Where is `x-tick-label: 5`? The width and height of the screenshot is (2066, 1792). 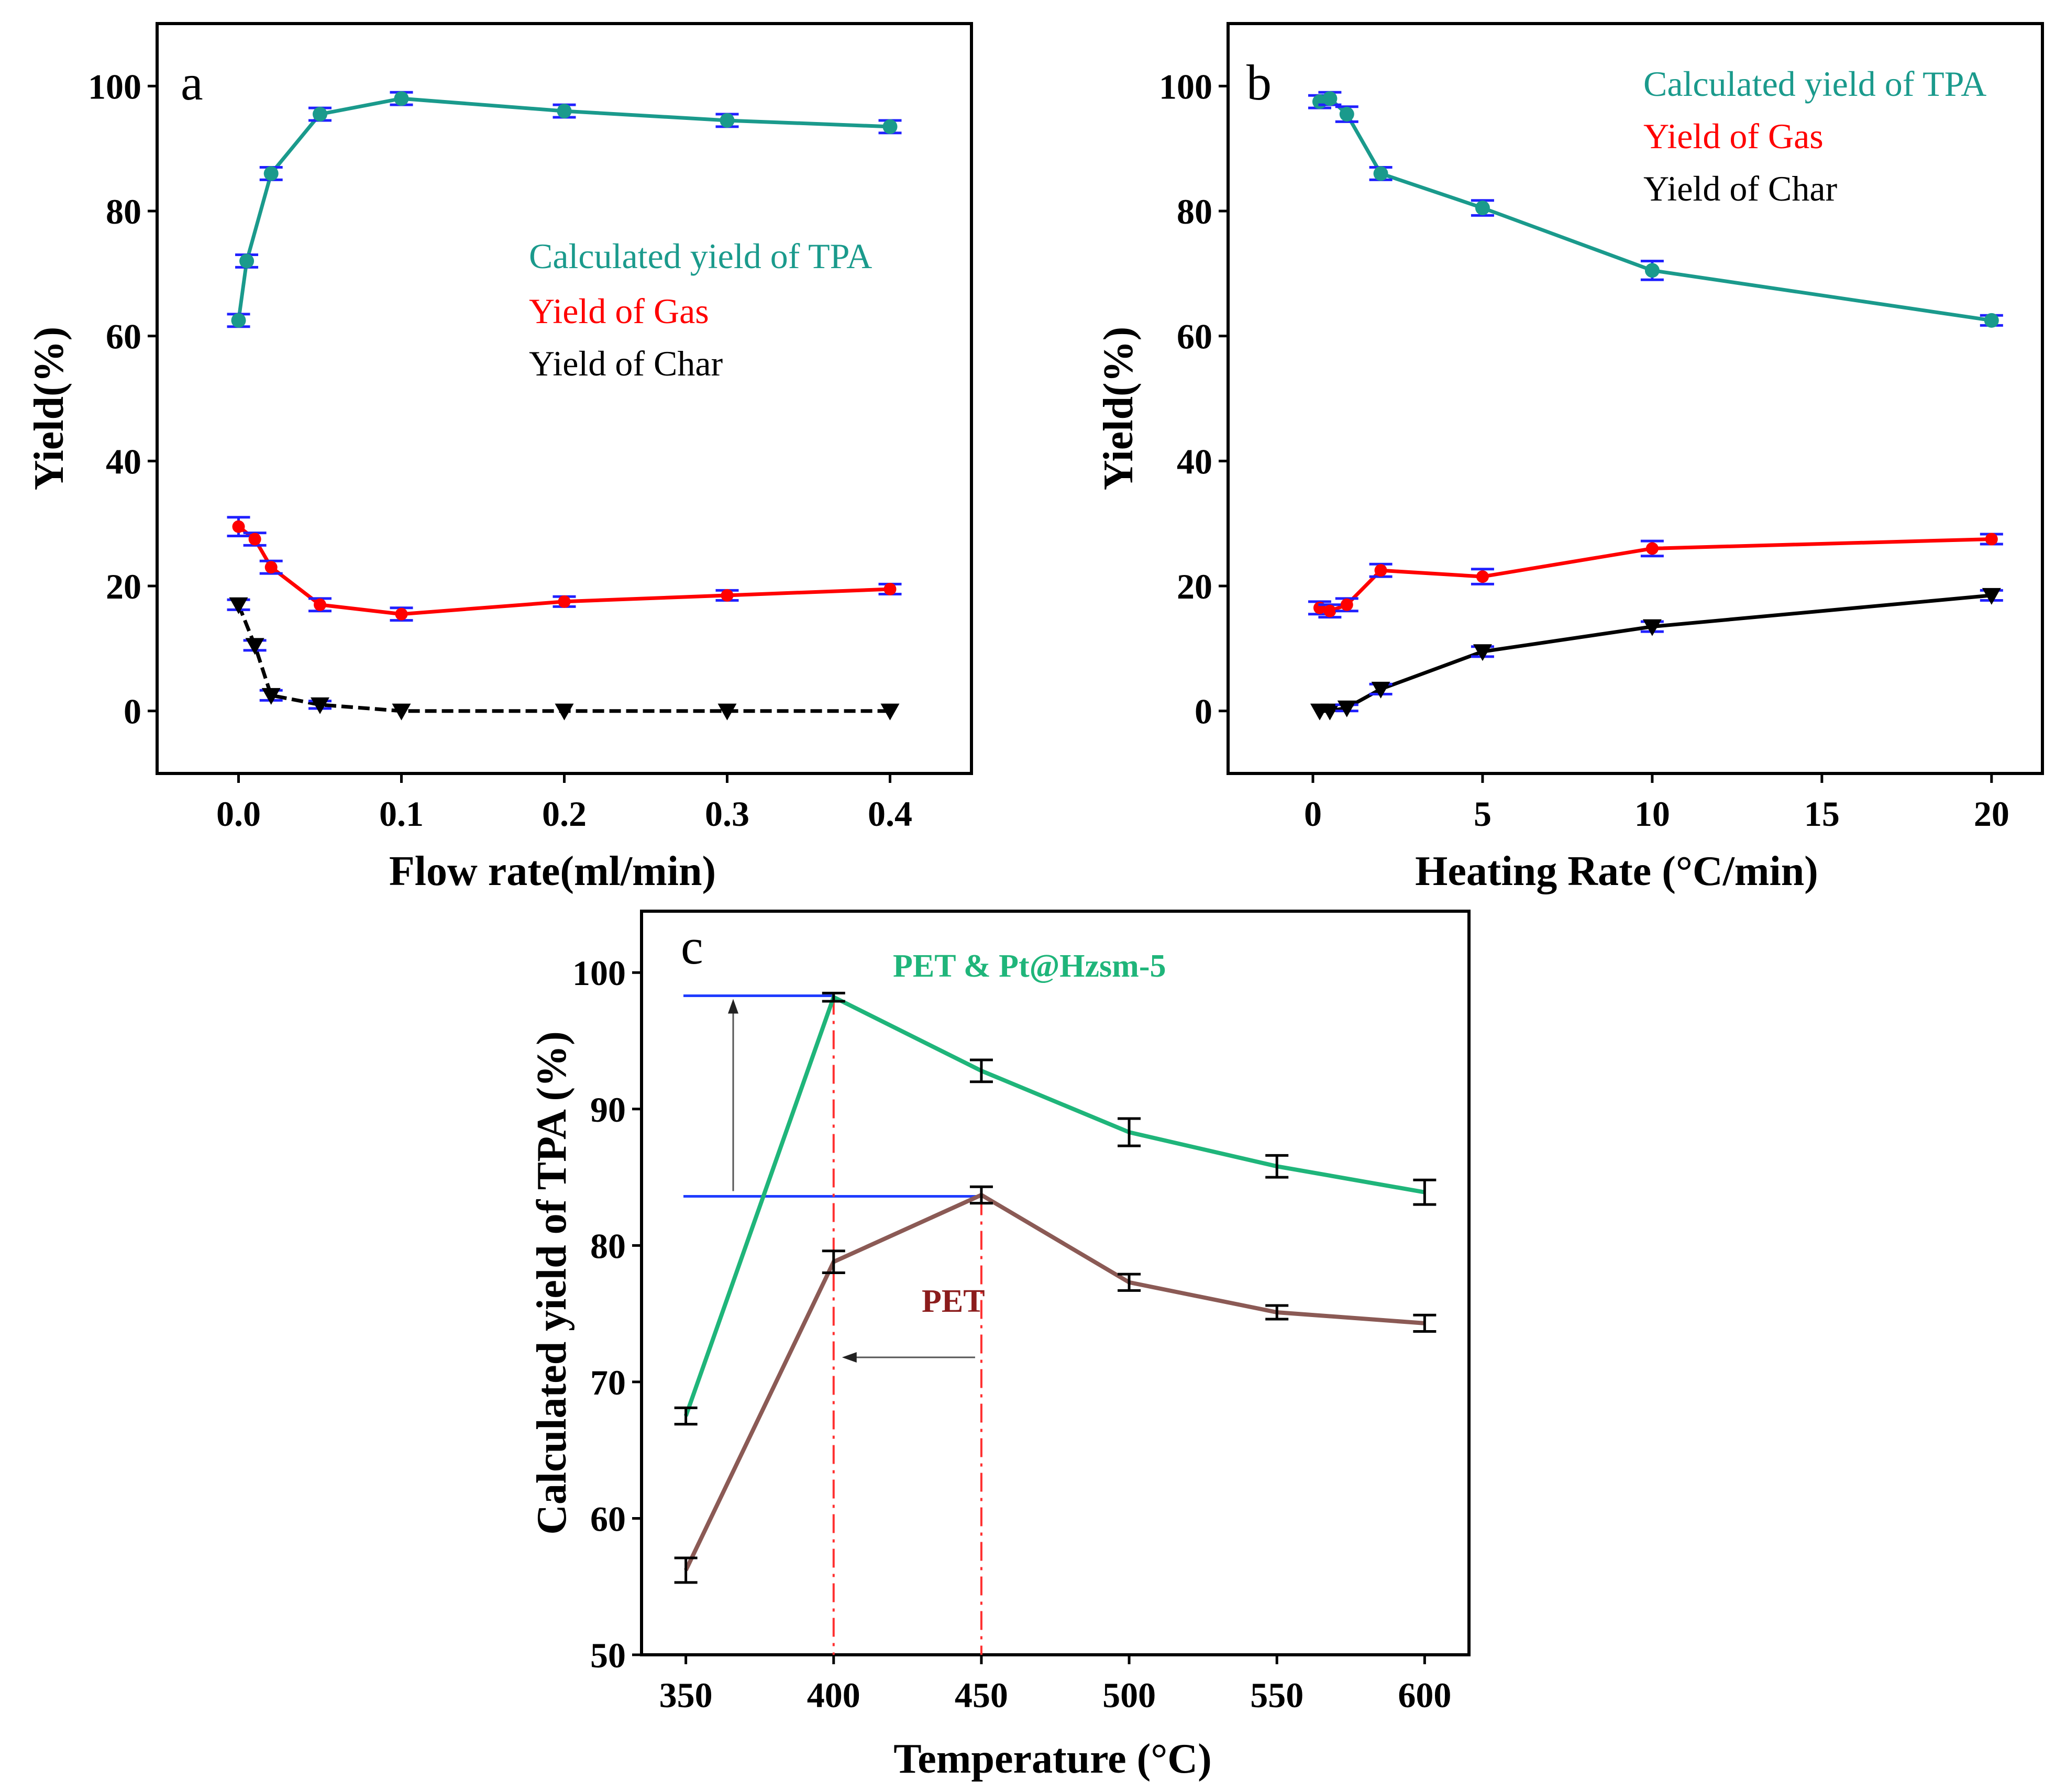
x-tick-label: 5 is located at coordinates (1483, 814).